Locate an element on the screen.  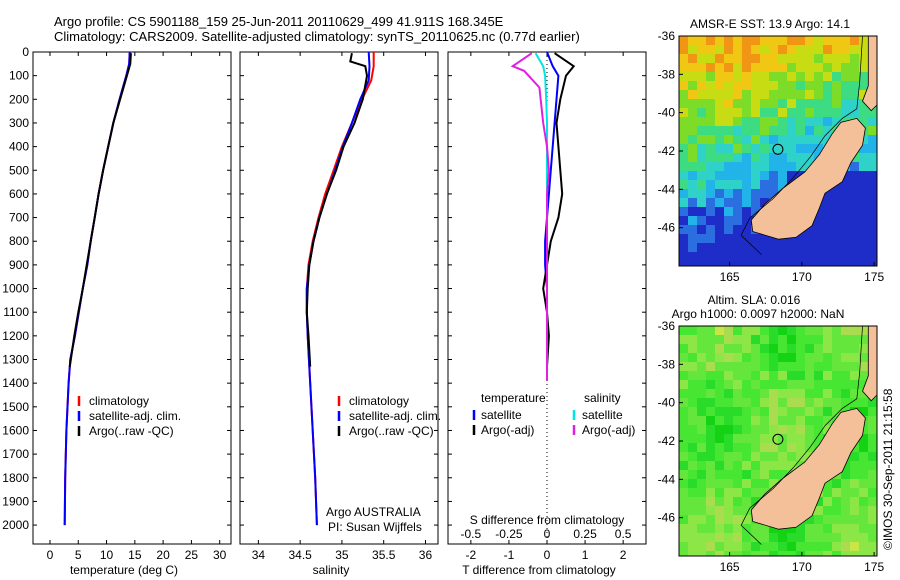
y-tick-label: -38 is located at coordinates (667, 364).